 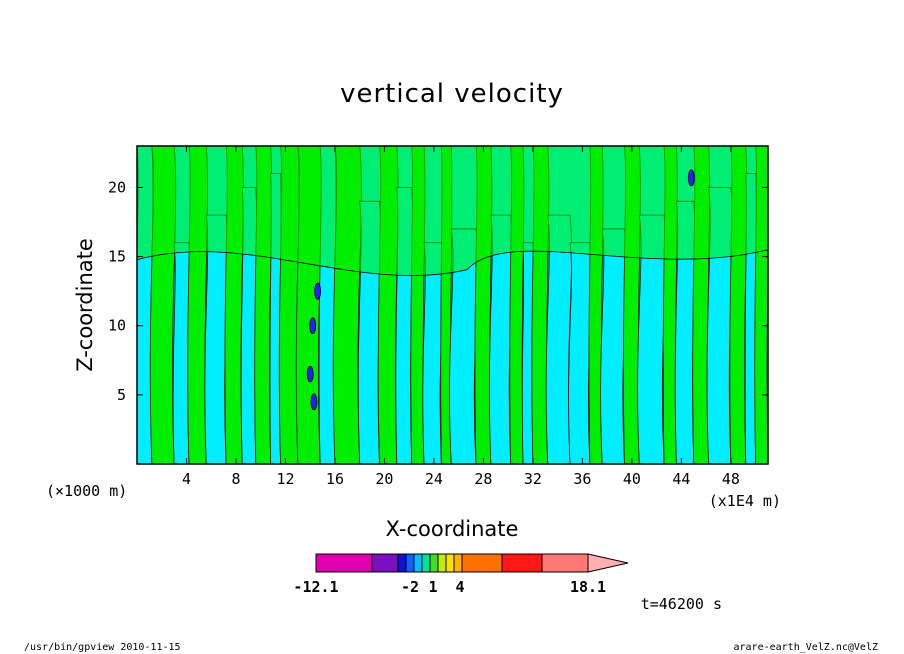 What do you see at coordinates (285, 479) in the screenshot?
I see `x-tick-label: 12` at bounding box center [285, 479].